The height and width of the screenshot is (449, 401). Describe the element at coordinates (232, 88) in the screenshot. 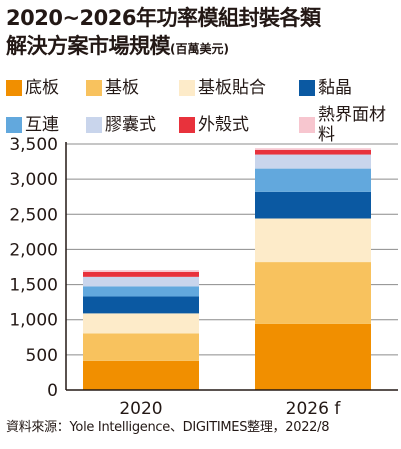

I see `legend-label: 基板貼合` at that location.